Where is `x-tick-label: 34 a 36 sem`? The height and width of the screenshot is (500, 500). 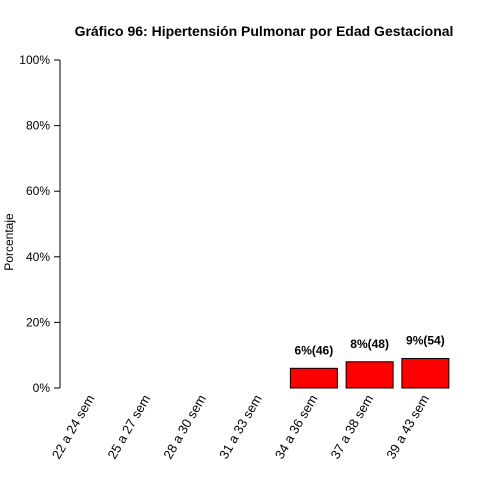
x-tick-label: 34 a 36 sem is located at coordinates (296, 426).